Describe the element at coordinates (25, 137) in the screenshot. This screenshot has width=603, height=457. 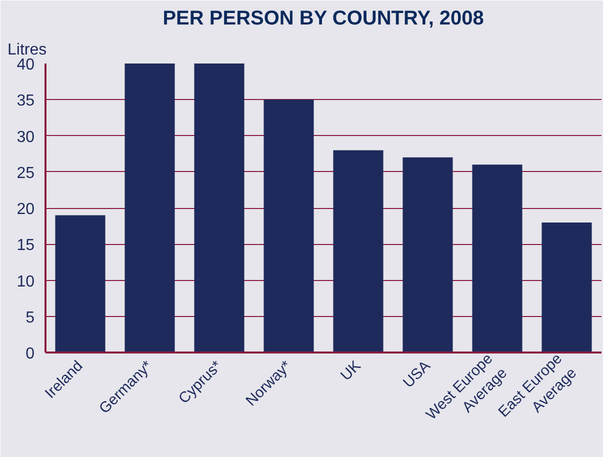
I see `y-tick-label: 30` at that location.